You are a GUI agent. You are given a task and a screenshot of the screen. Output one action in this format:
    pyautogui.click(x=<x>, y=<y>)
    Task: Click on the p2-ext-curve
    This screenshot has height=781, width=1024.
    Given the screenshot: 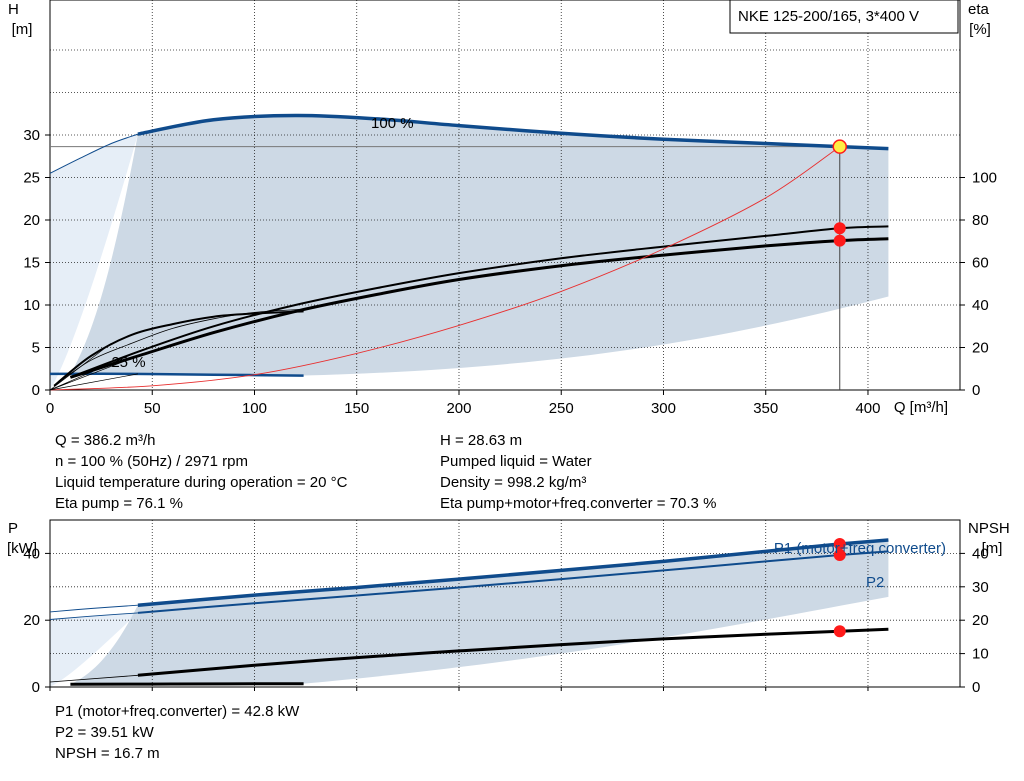 What is the action you would take?
    pyautogui.click(x=93, y=616)
    